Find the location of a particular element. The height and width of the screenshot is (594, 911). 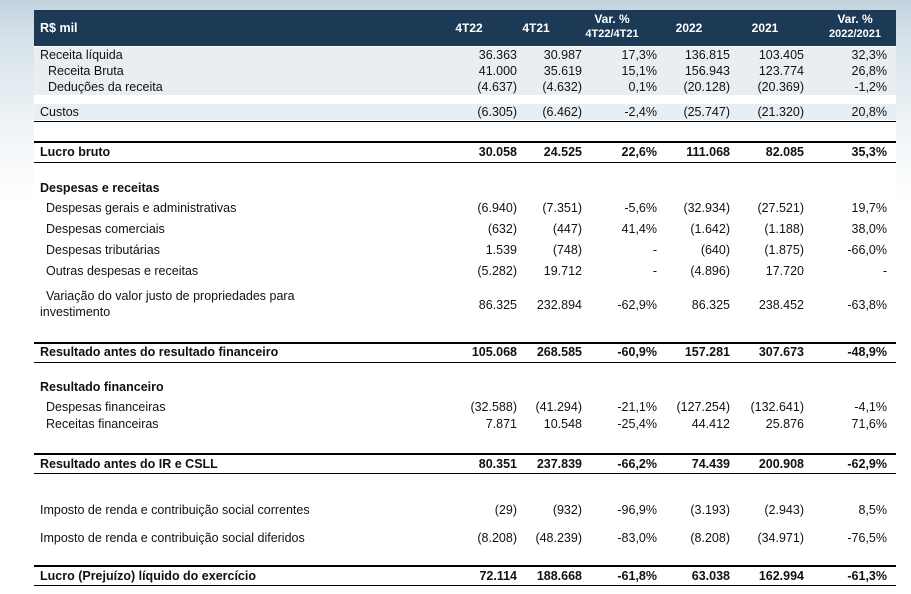

cell-4t21: 268.585 is located at coordinates (559, 352).